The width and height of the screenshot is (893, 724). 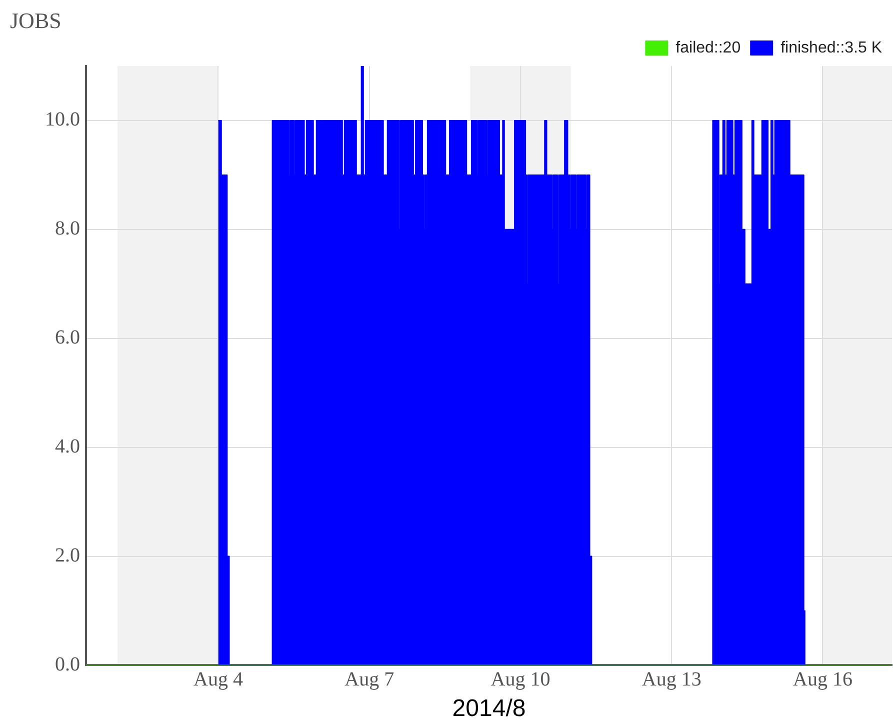 What do you see at coordinates (67, 664) in the screenshot?
I see `y-tick-label: 0.0` at bounding box center [67, 664].